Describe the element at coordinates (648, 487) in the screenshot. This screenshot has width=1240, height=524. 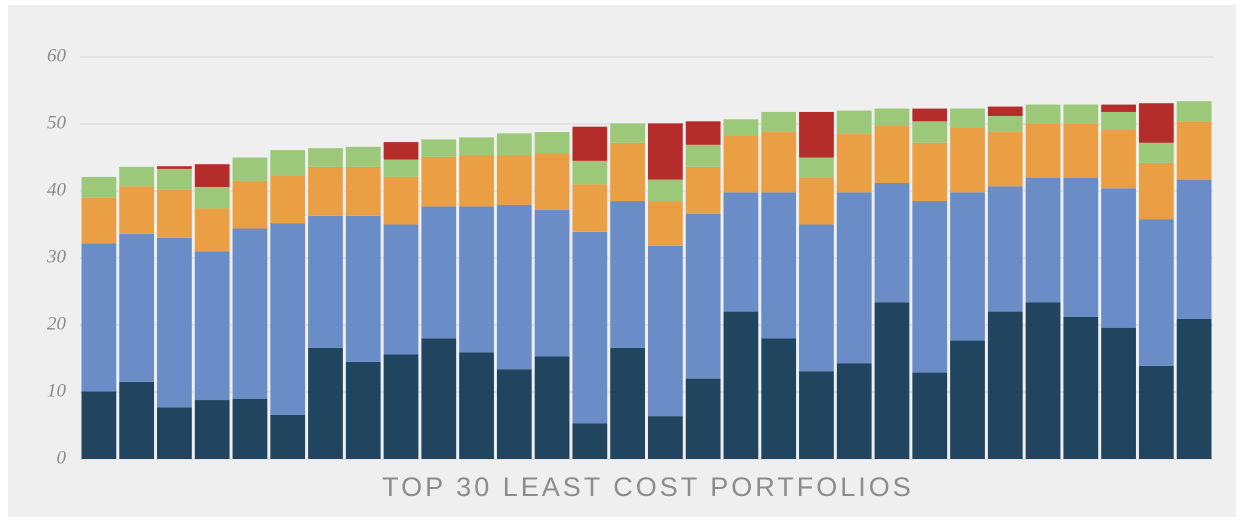
I see `x-axis-label: TOP 30 LEAST COST PORTFOLIOS` at that location.